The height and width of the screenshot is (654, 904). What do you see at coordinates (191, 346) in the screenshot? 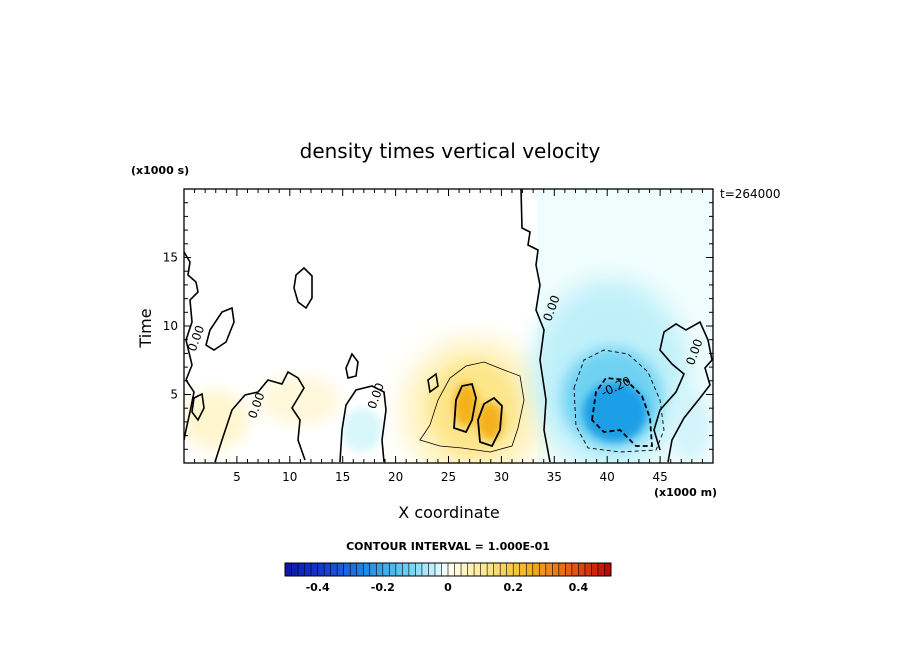
I see `zero-contour-left-edge` at bounding box center [191, 346].